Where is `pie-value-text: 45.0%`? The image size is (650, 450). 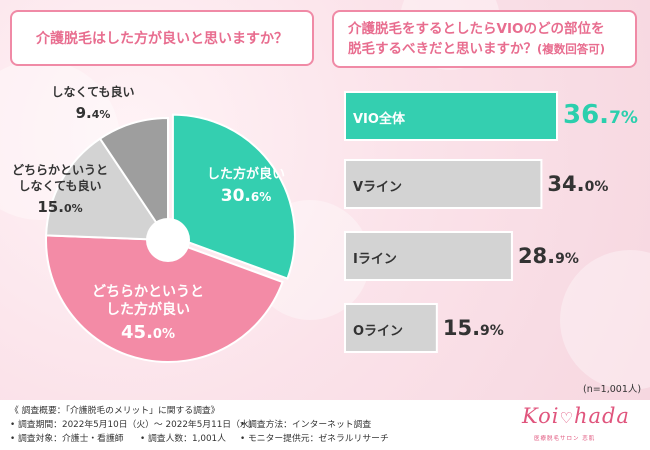
pie-value-text: 45.0% is located at coordinates (148, 332).